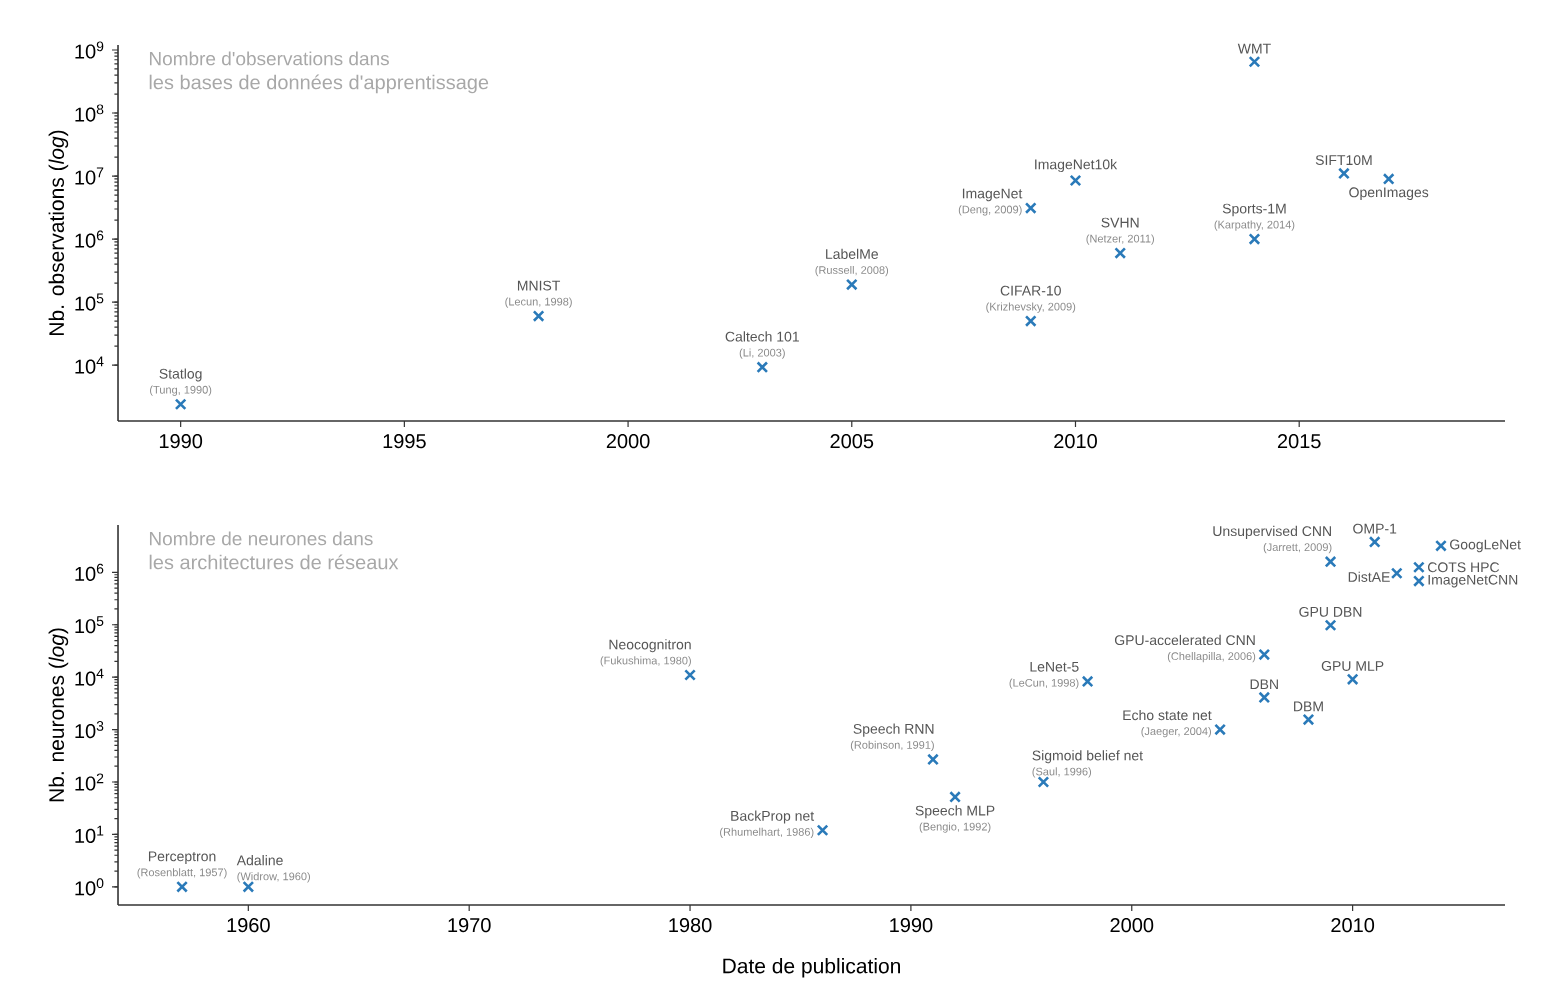  What do you see at coordinates (58, 232) in the screenshot?
I see `y-axis-title: Nb. observations (log)` at bounding box center [58, 232].